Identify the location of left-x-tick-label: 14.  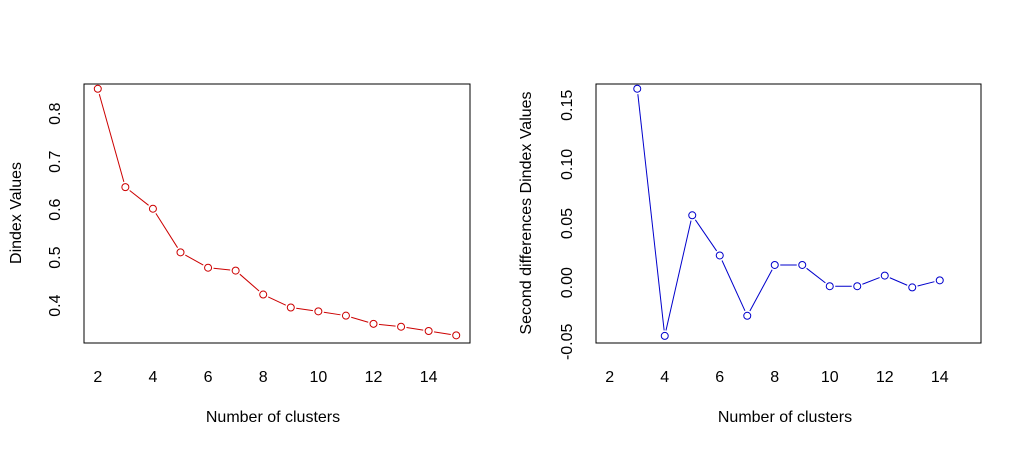
(429, 377).